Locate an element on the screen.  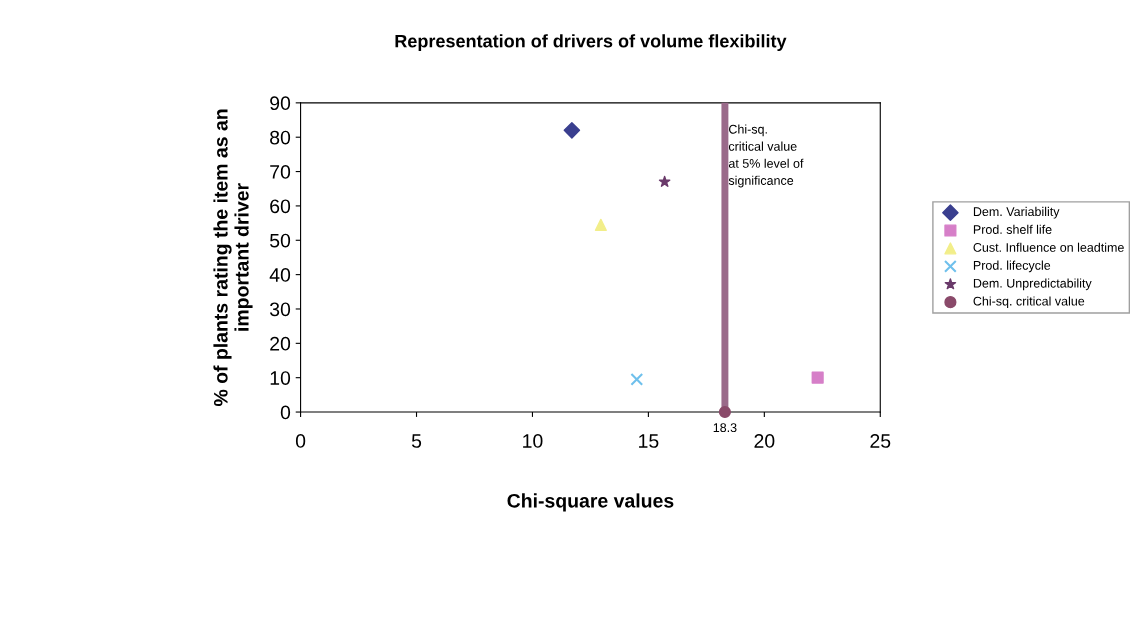
legend-label: Prod. shelf life is located at coordinates (1012, 229).